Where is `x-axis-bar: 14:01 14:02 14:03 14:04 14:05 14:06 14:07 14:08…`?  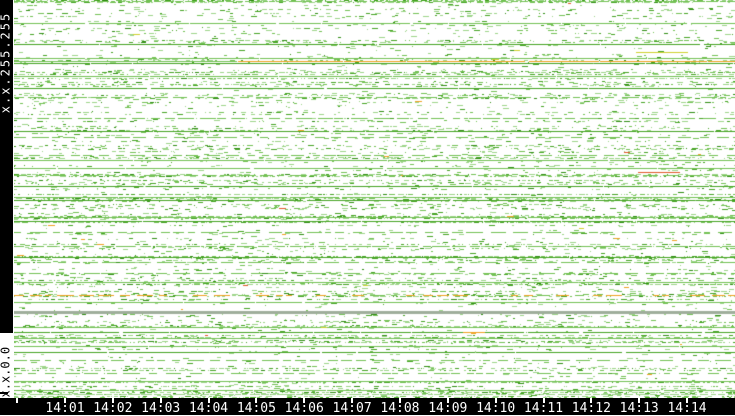 x-axis-bar: 14:01 14:02 14:03 14:04 14:05 14:06 14:07 14:08… is located at coordinates (367, 407).